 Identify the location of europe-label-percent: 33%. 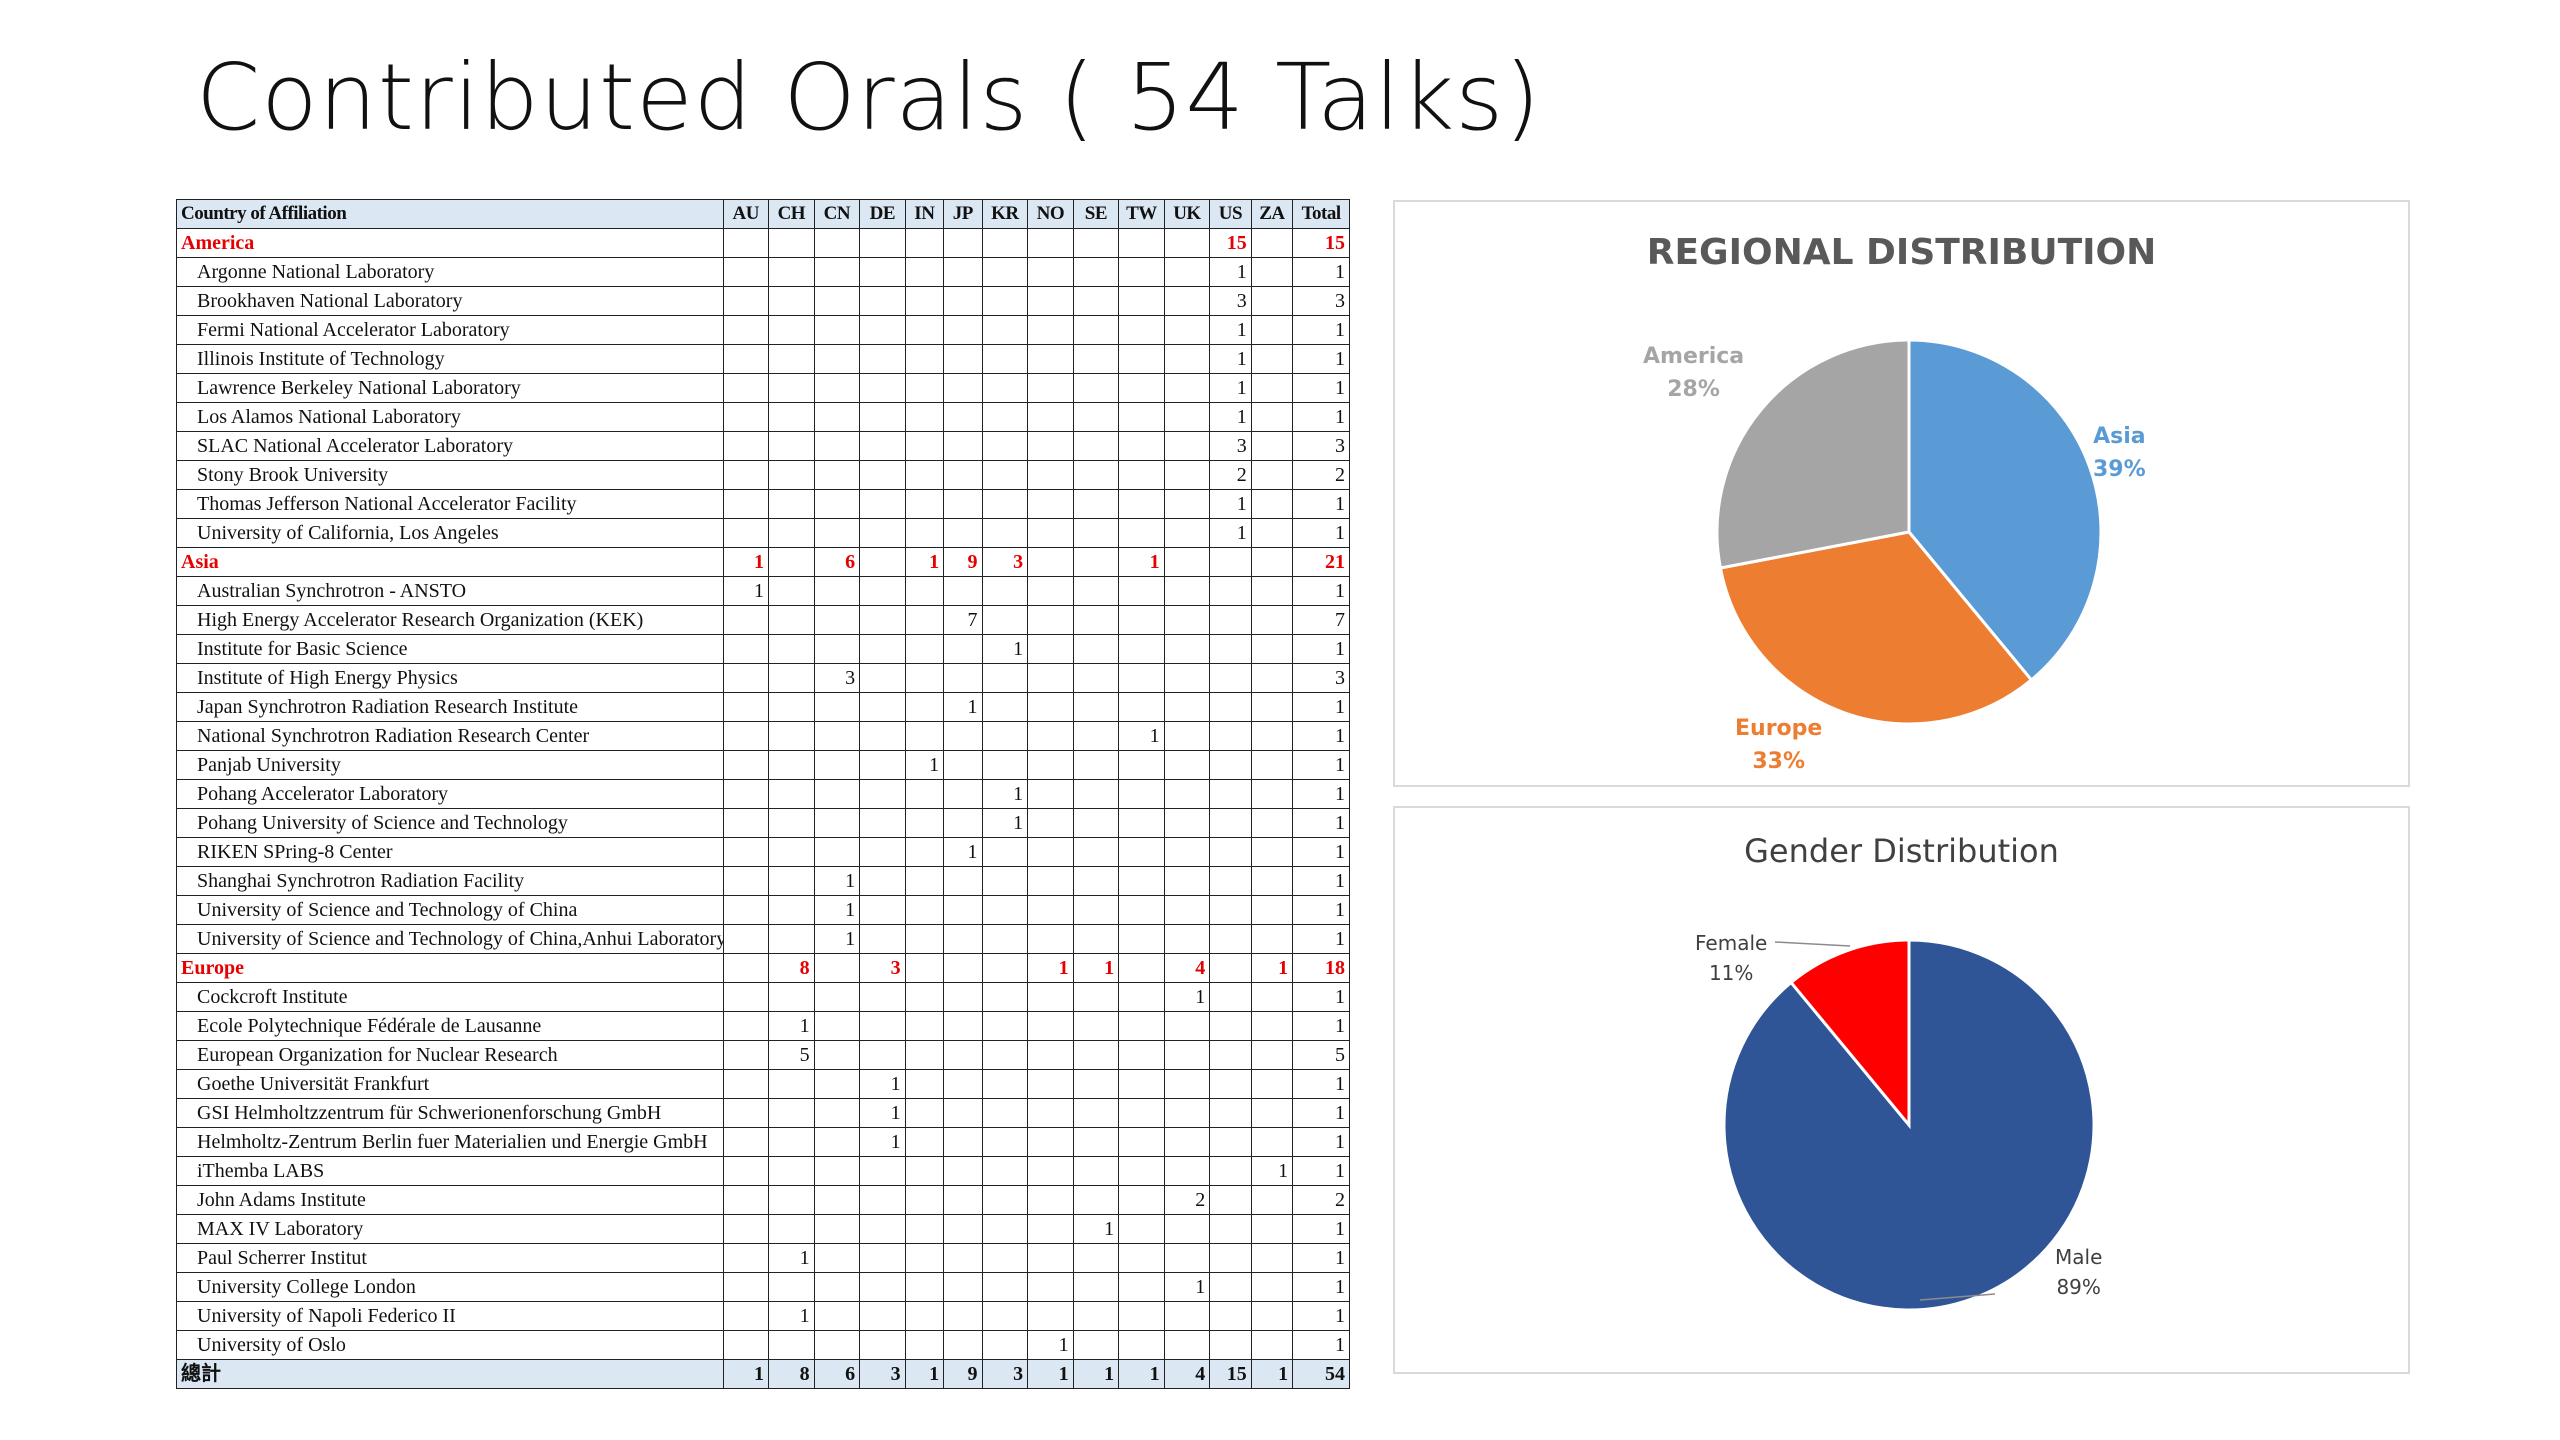
(1778, 761).